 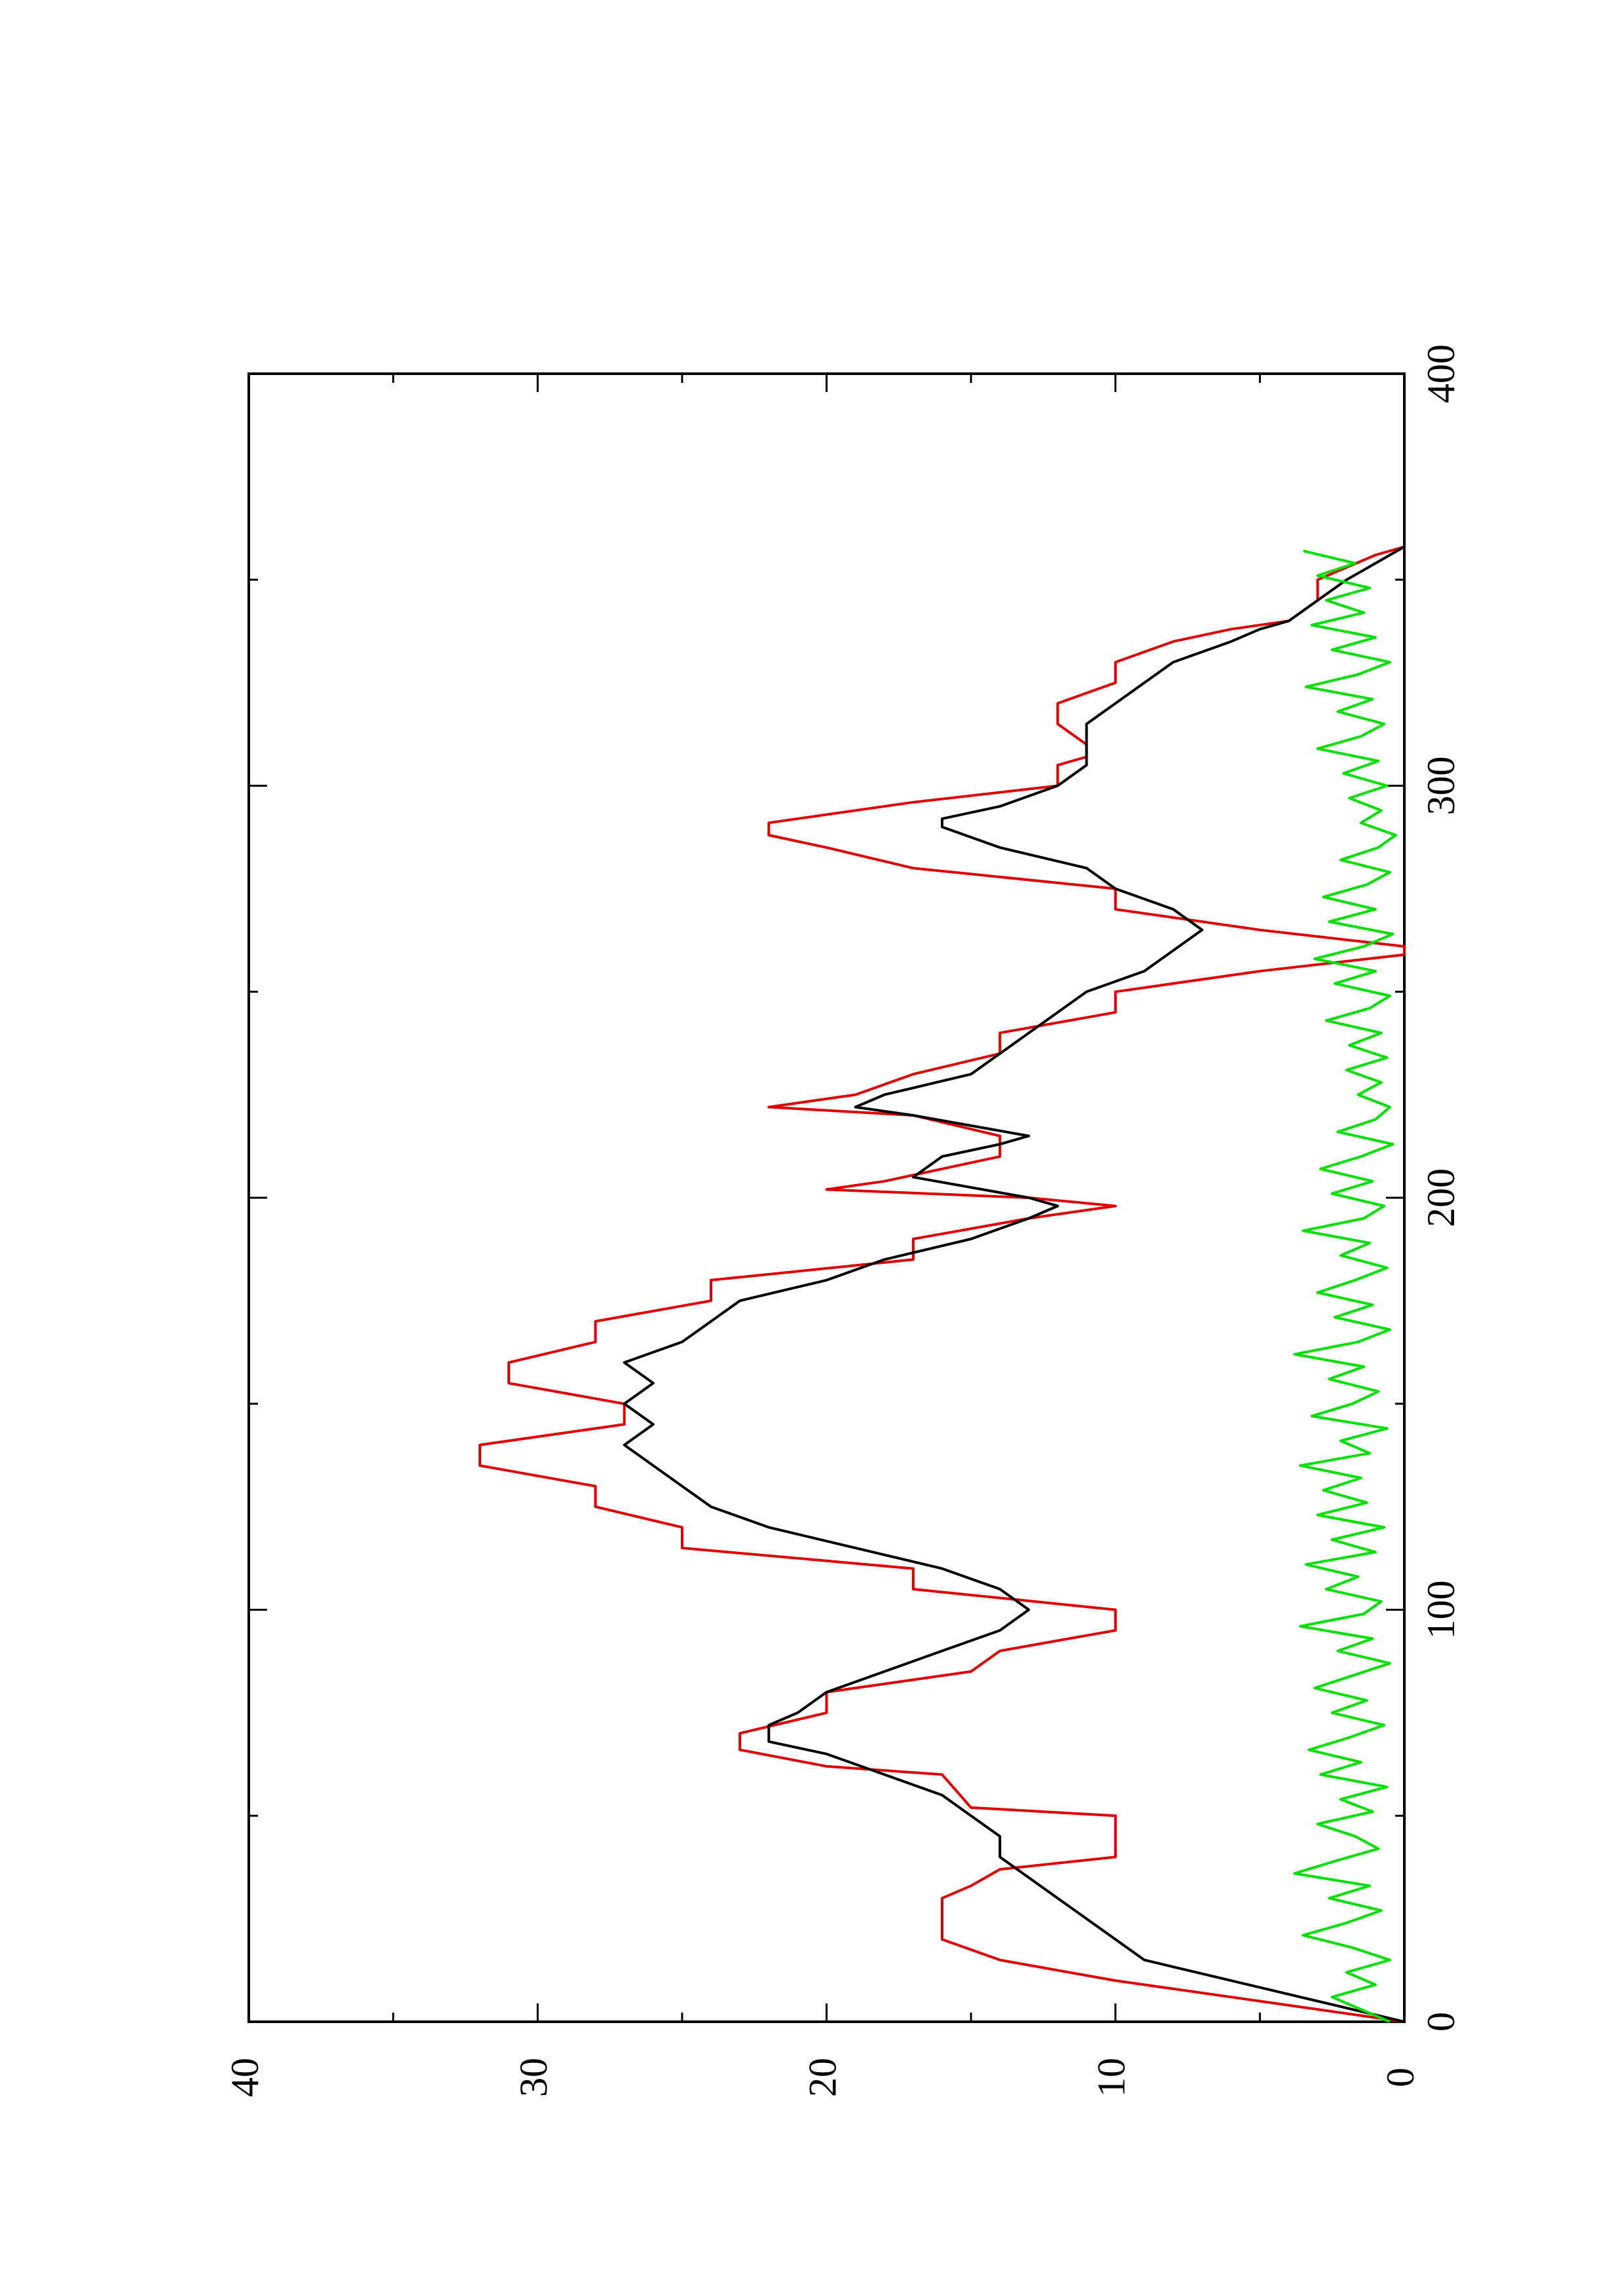 What do you see at coordinates (244, 2077) in the screenshot?
I see `y-tick-label: 40` at bounding box center [244, 2077].